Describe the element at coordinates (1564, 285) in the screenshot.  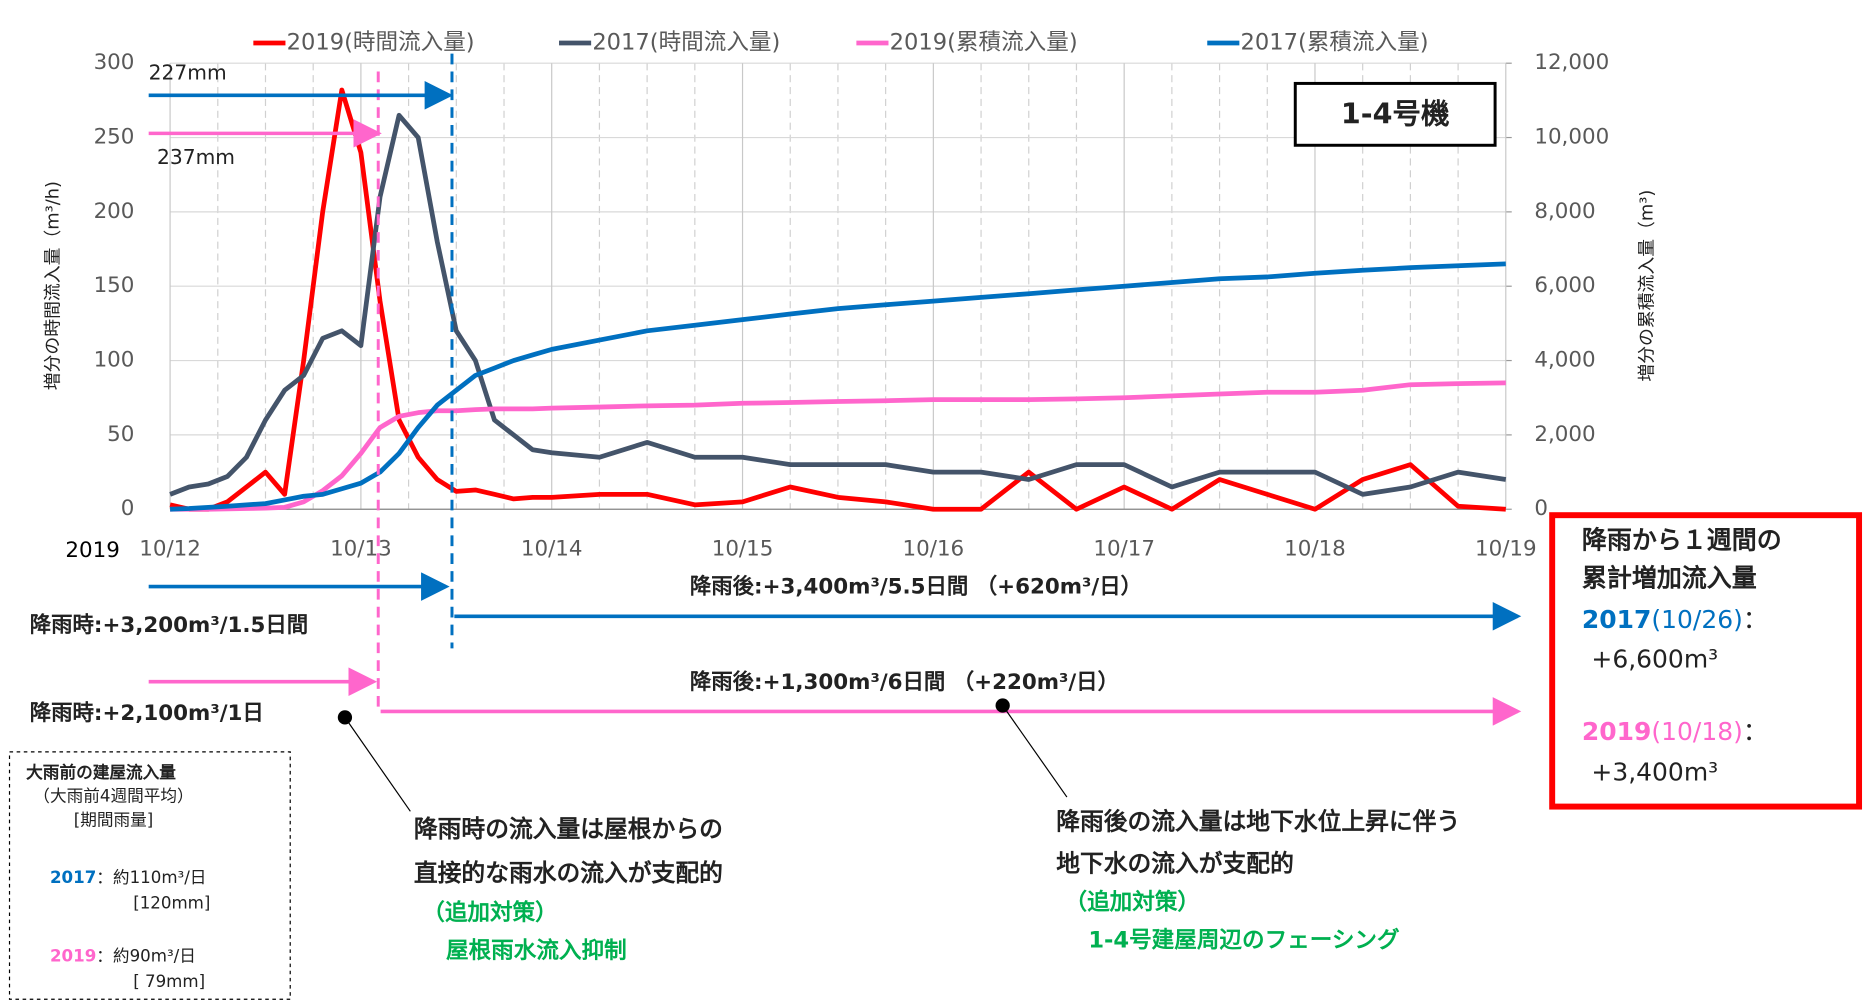
I see `y2-tick-label: 6,000` at that location.